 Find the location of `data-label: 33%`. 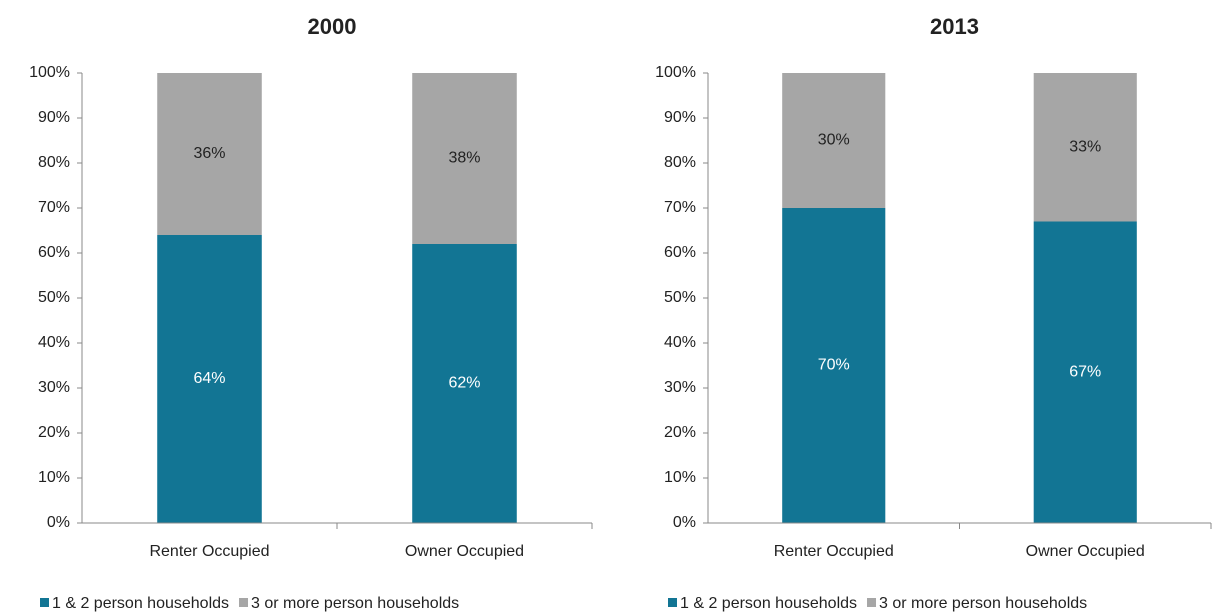

data-label: 33% is located at coordinates (1085, 146).